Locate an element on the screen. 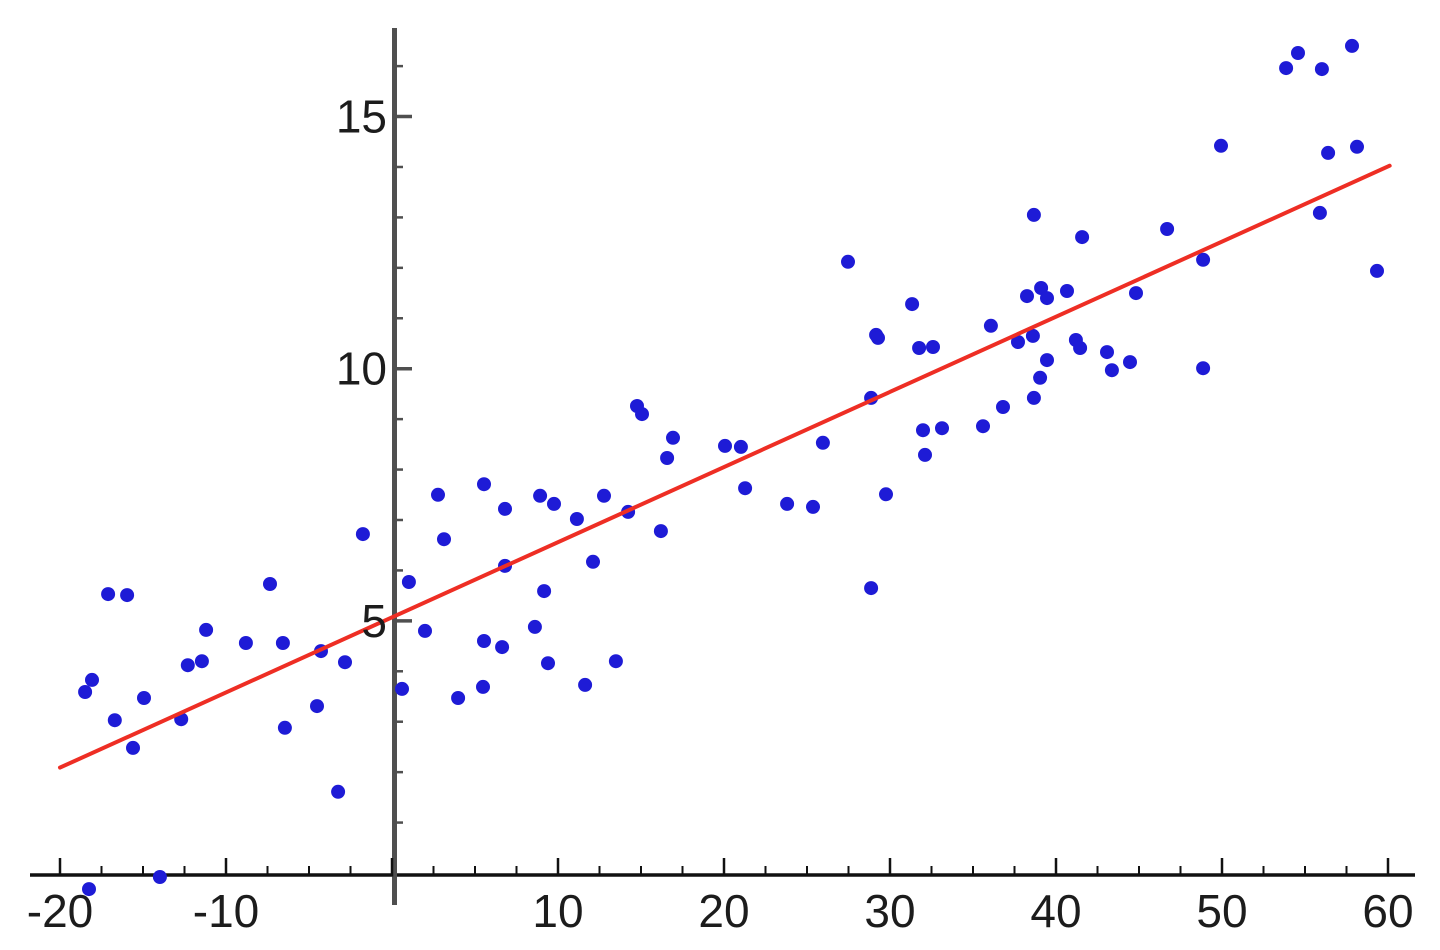 The image size is (1440, 950). x-tick-label: 20 is located at coordinates (723, 911).